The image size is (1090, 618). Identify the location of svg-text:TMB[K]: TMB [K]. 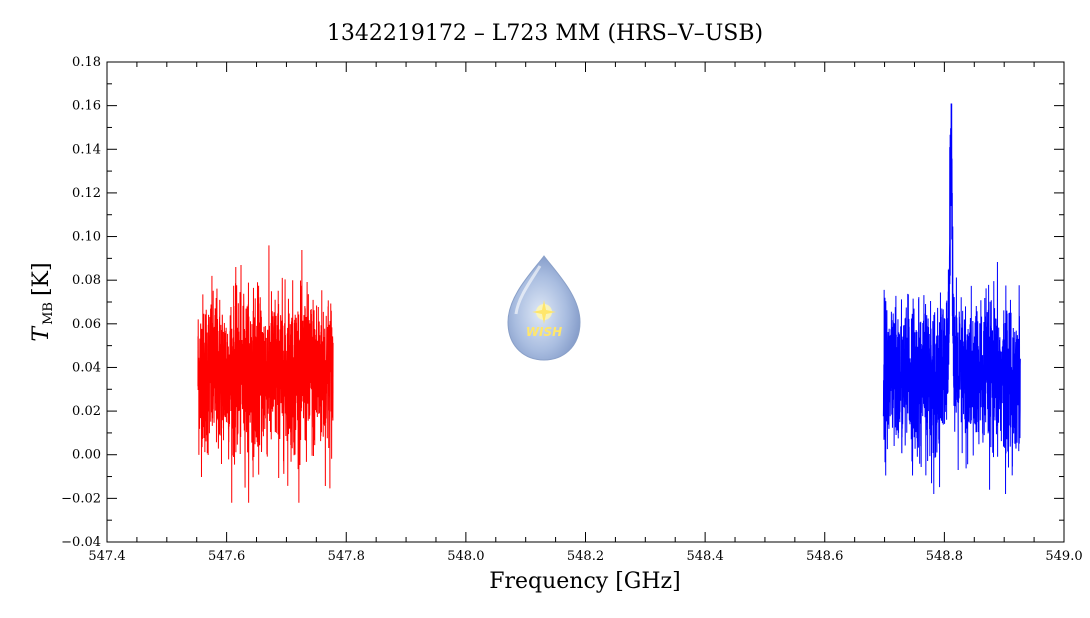
(42, 301).